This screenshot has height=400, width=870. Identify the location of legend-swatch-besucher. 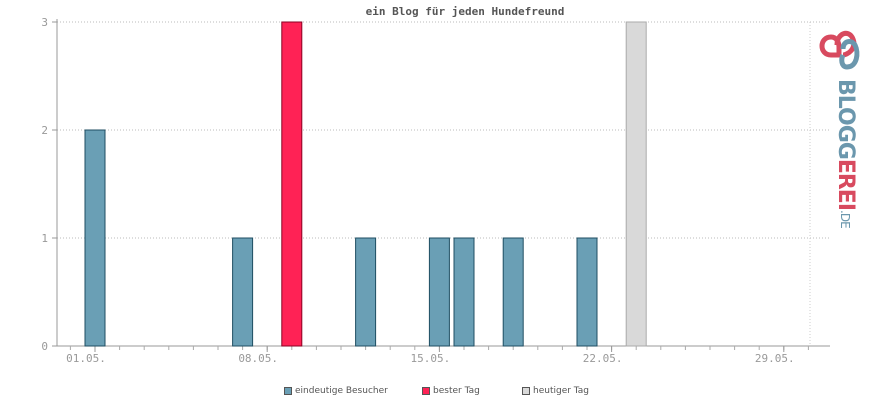
(288, 391).